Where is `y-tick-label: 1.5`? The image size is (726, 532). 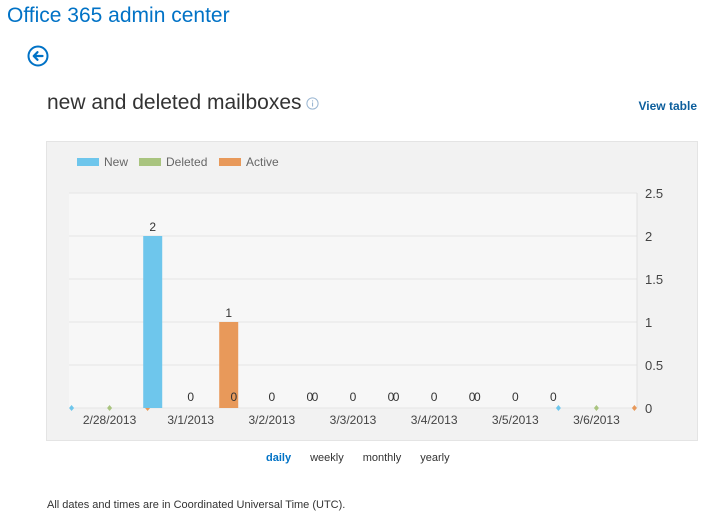 y-tick-label: 1.5 is located at coordinates (654, 279).